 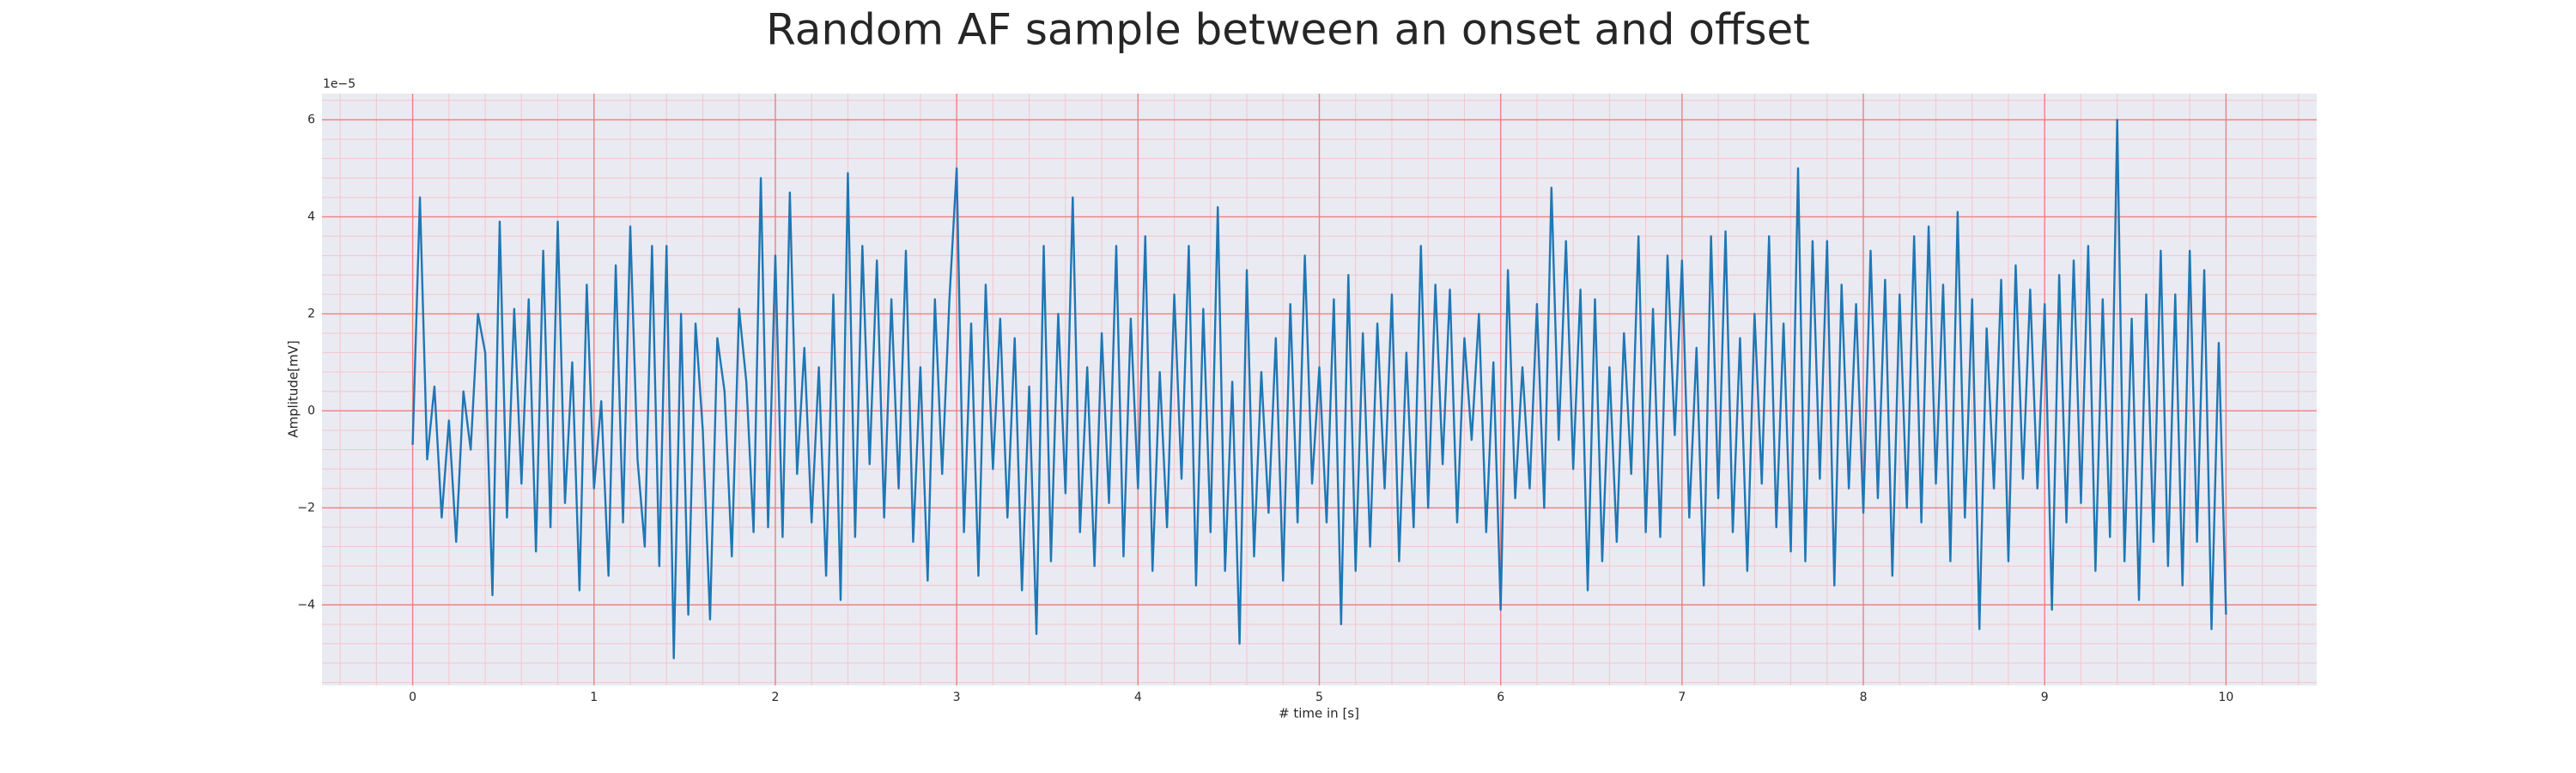 What do you see at coordinates (1138, 697) in the screenshot?
I see `x-tick-label: 4` at bounding box center [1138, 697].